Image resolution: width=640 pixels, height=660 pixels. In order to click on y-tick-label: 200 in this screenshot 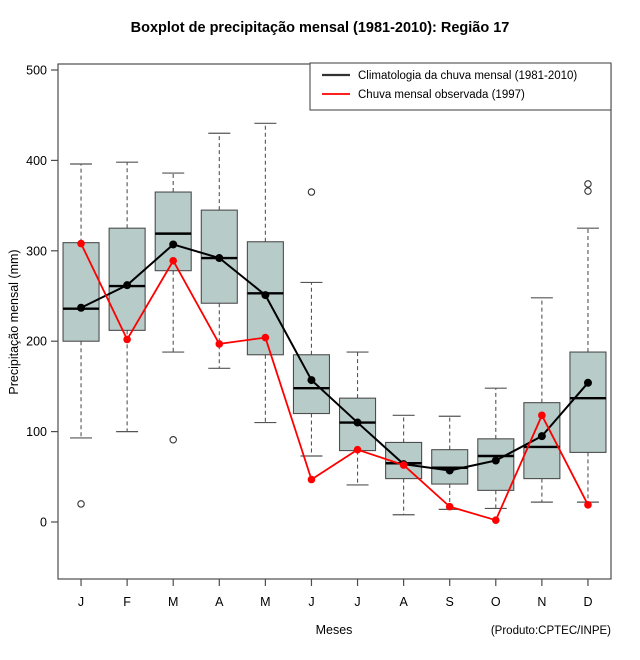, I will do `click(36, 342)`.